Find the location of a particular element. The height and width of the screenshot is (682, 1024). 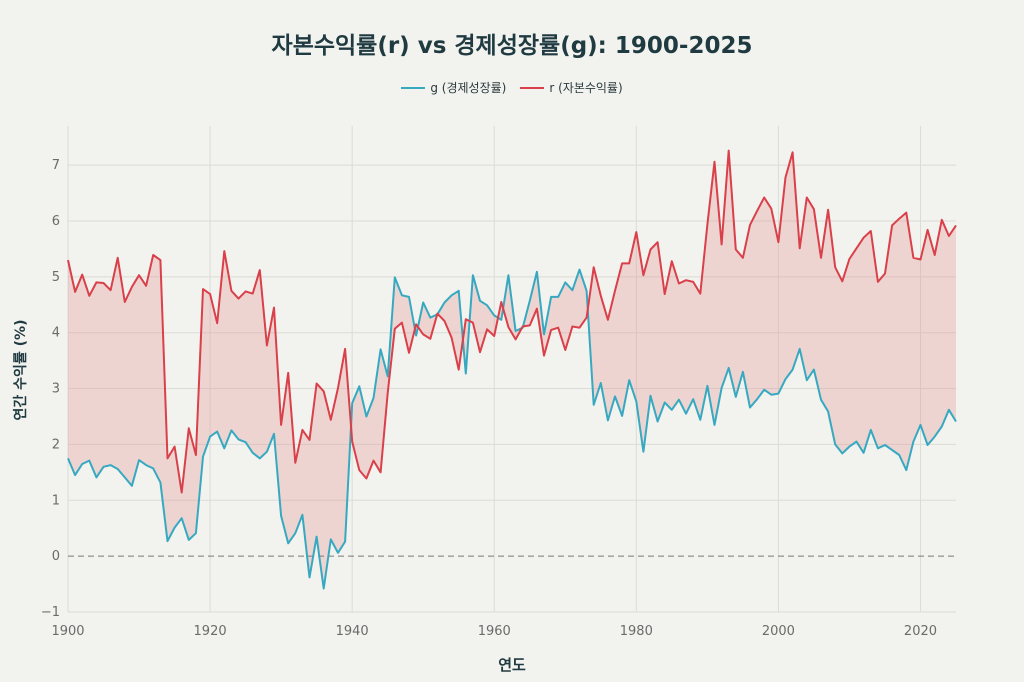

y-tick-label: 7 is located at coordinates (56, 165).